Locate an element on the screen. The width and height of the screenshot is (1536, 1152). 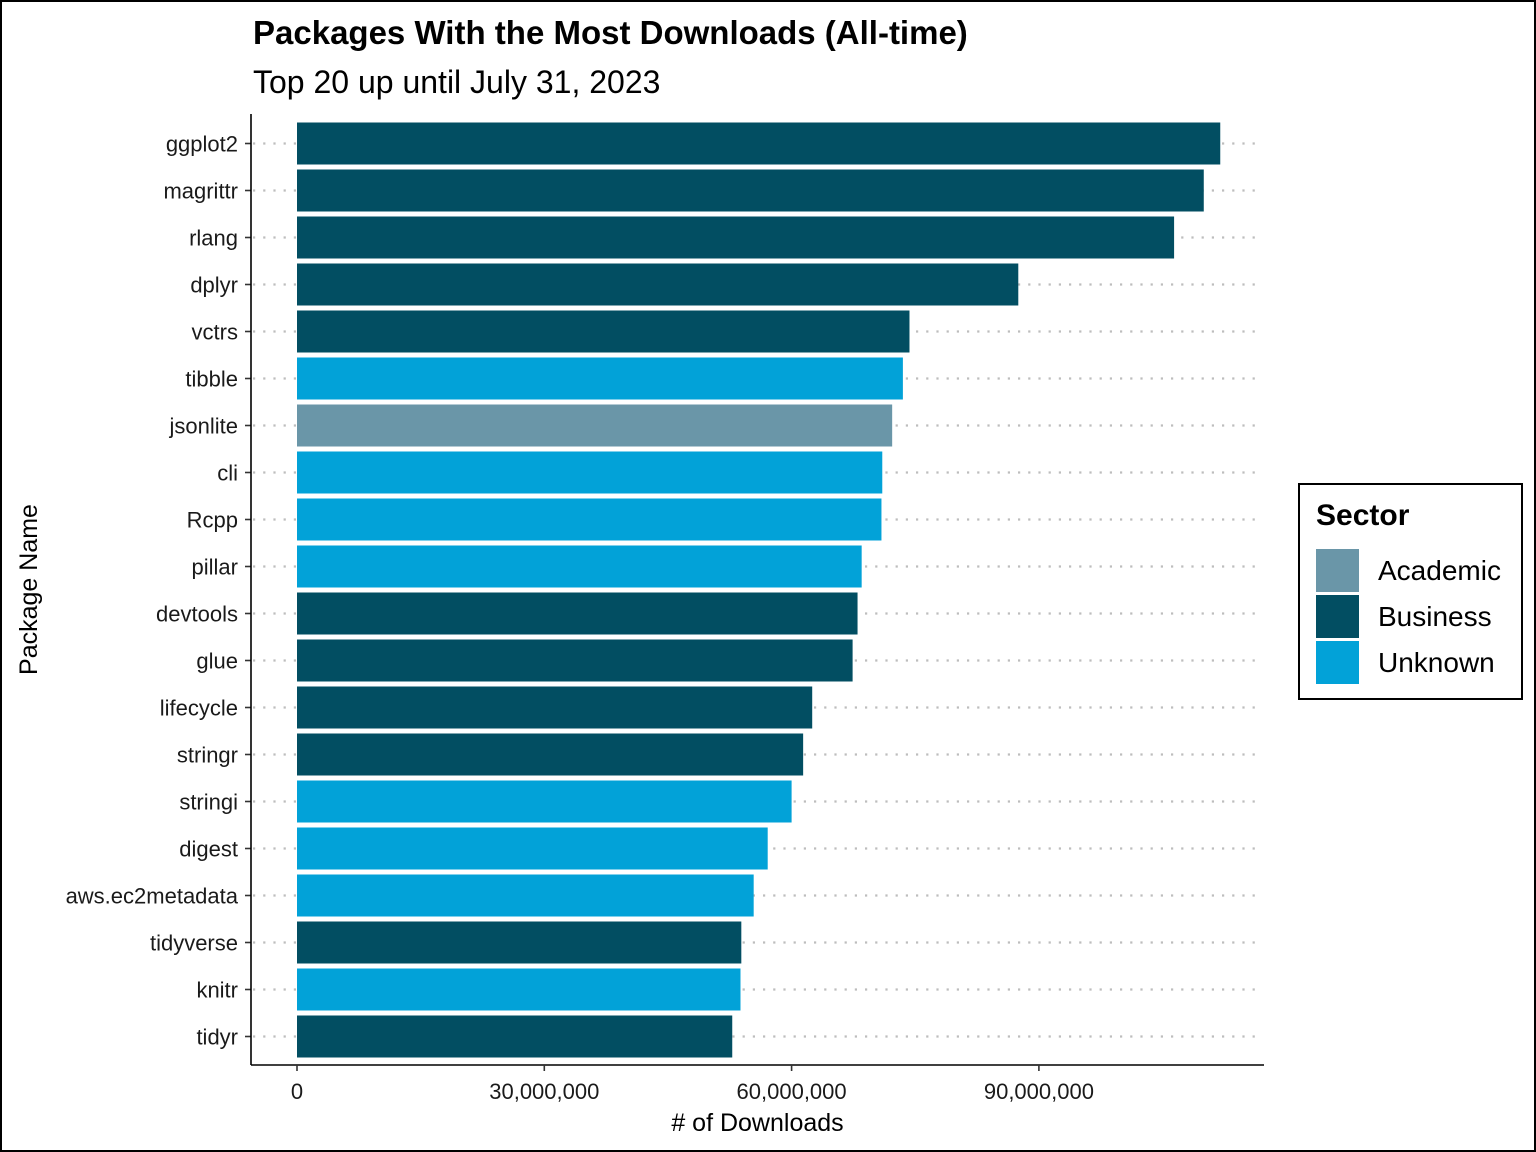
legend-item-business: Business is located at coordinates (1416, 616).